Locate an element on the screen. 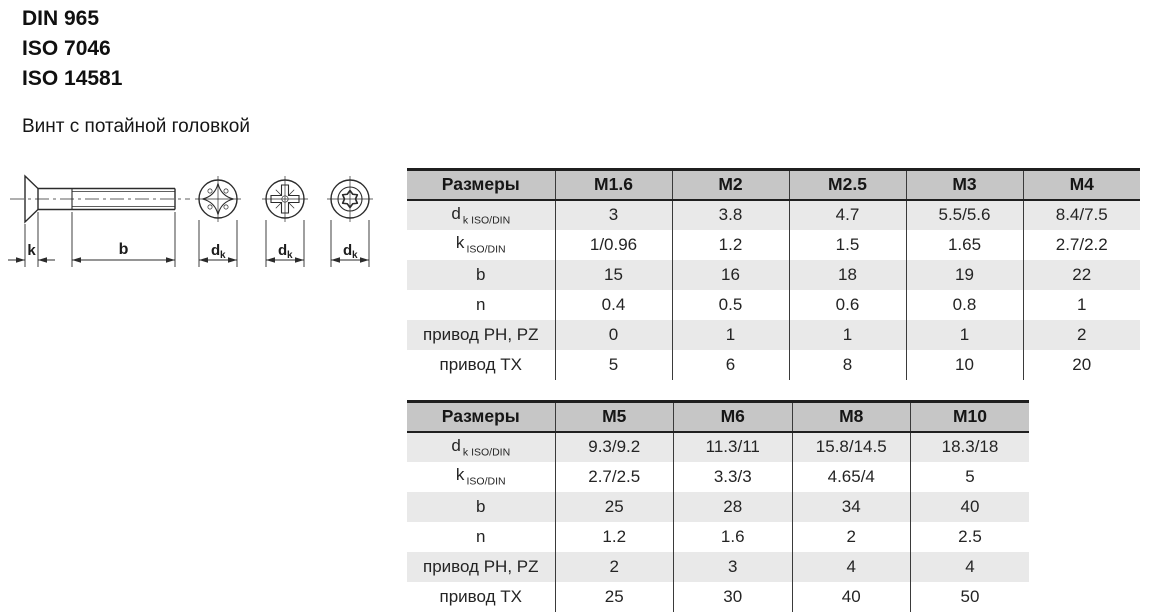 Image resolution: width=1149 pixels, height=615 pixels. table-header-row: Размеры M1.6 M2 M2.5 M3 M4 is located at coordinates (773, 184).